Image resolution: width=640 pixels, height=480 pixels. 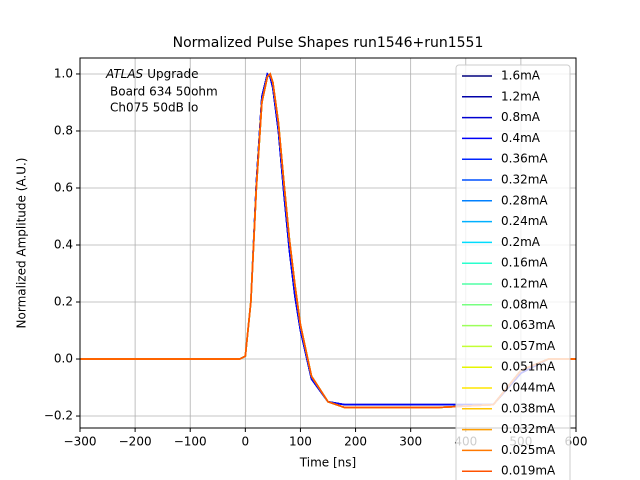 I want to click on x-tick-label: 0, so click(x=246, y=442).